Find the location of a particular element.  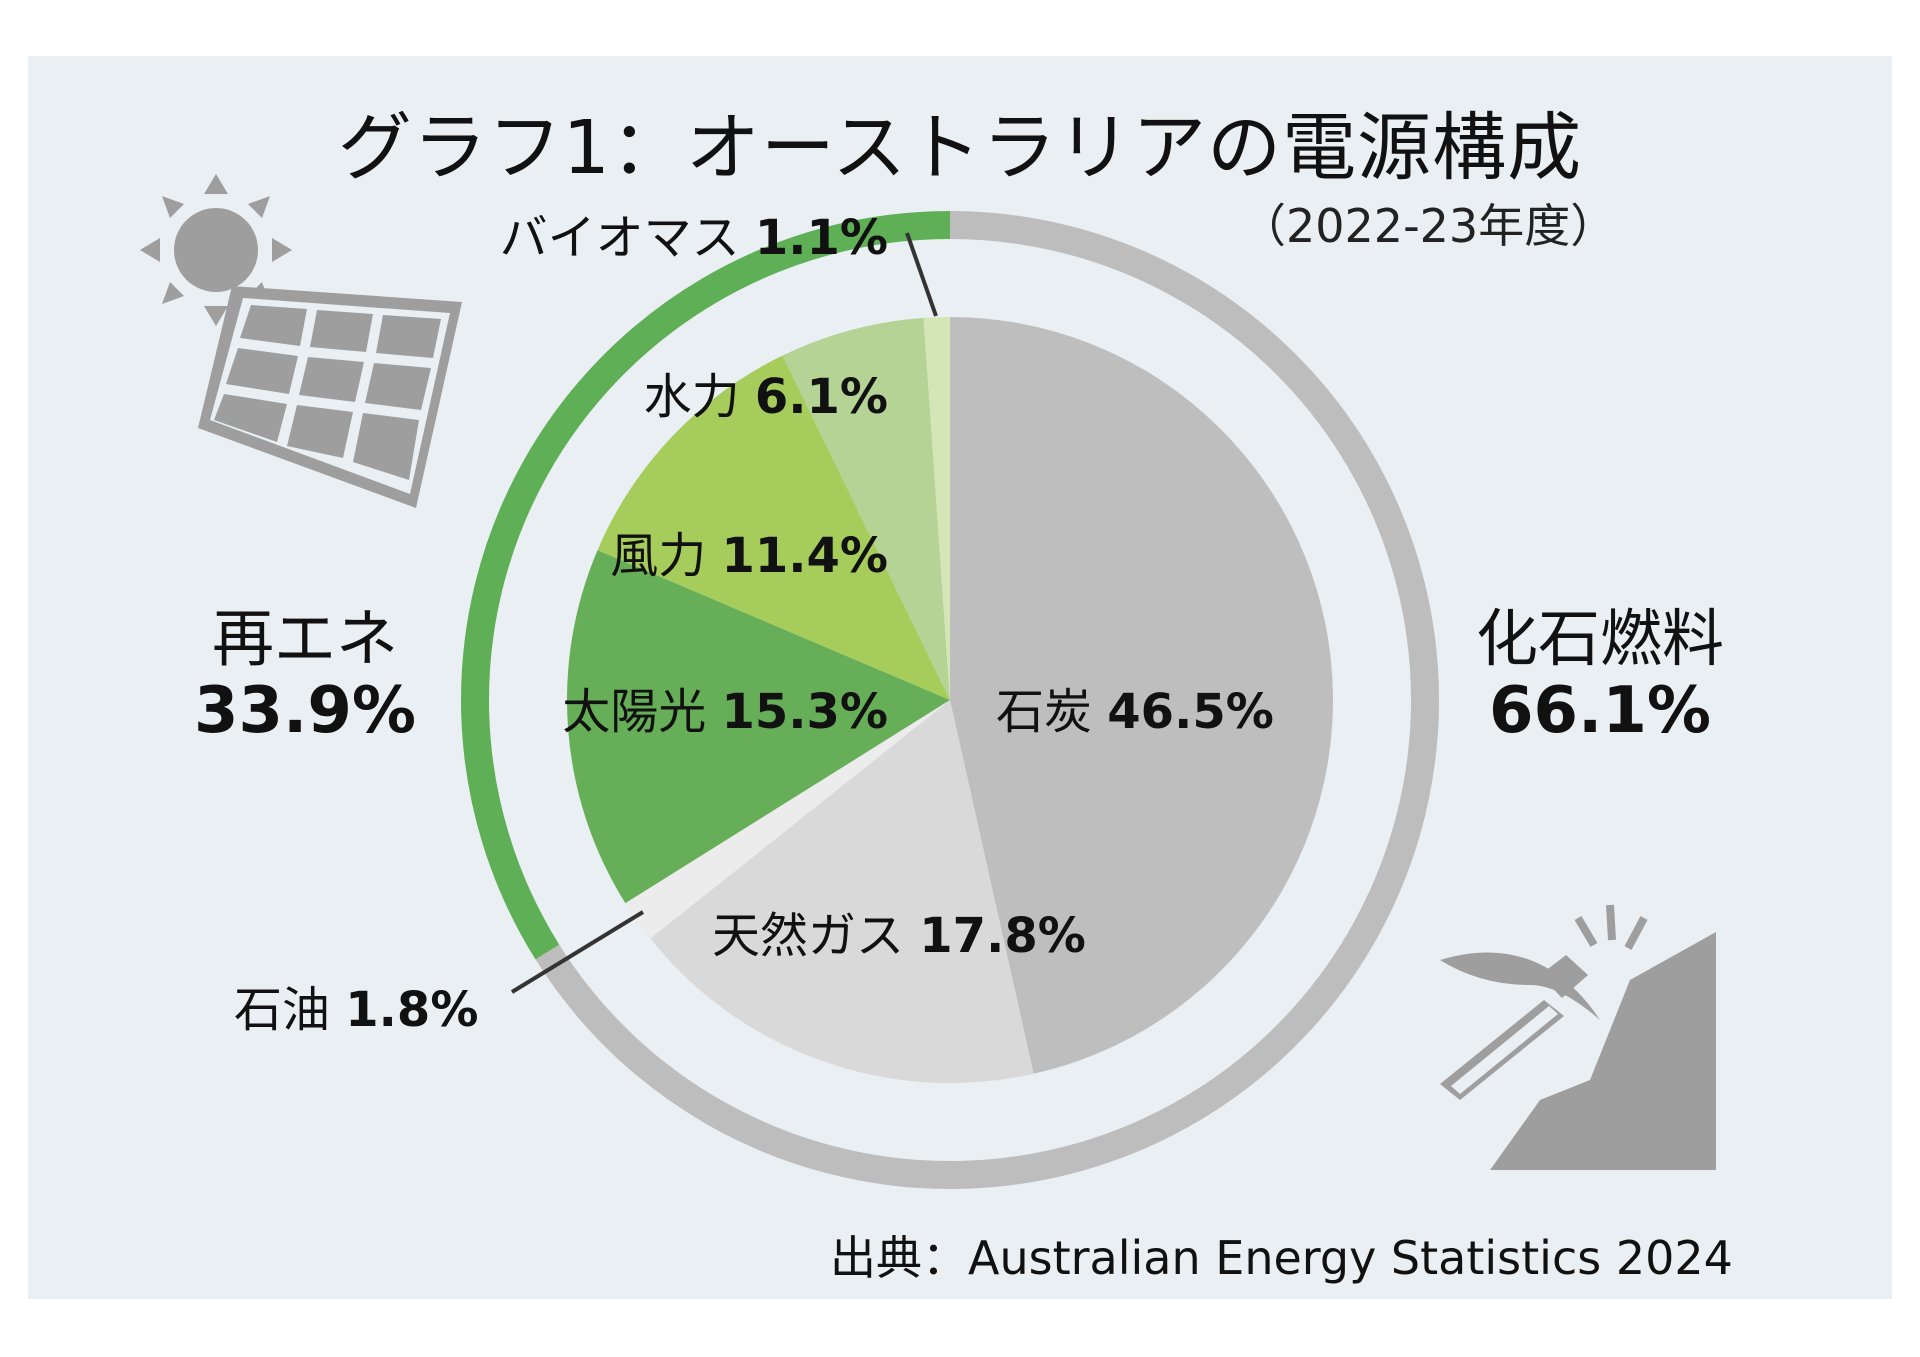

pie-slice-wind is located at coordinates (773, 527).